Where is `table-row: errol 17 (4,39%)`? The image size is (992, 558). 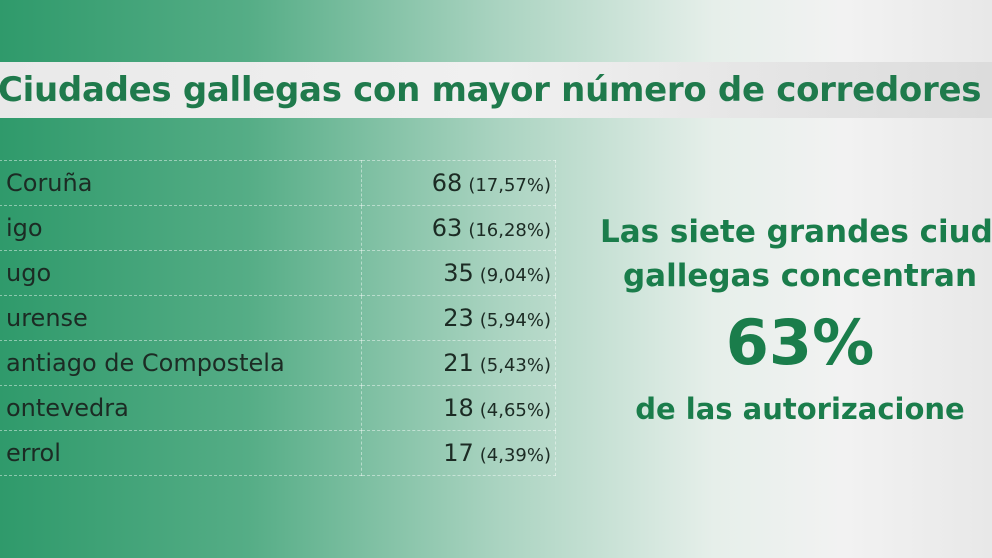
table-row: errol 17 (4,39%) is located at coordinates (278, 453).